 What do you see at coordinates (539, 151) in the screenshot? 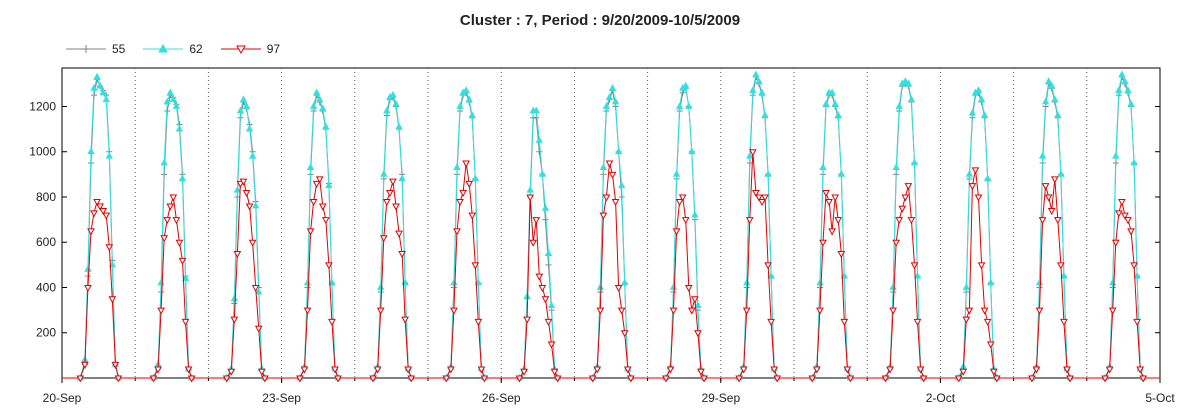
I see `series-0-point` at bounding box center [539, 151].